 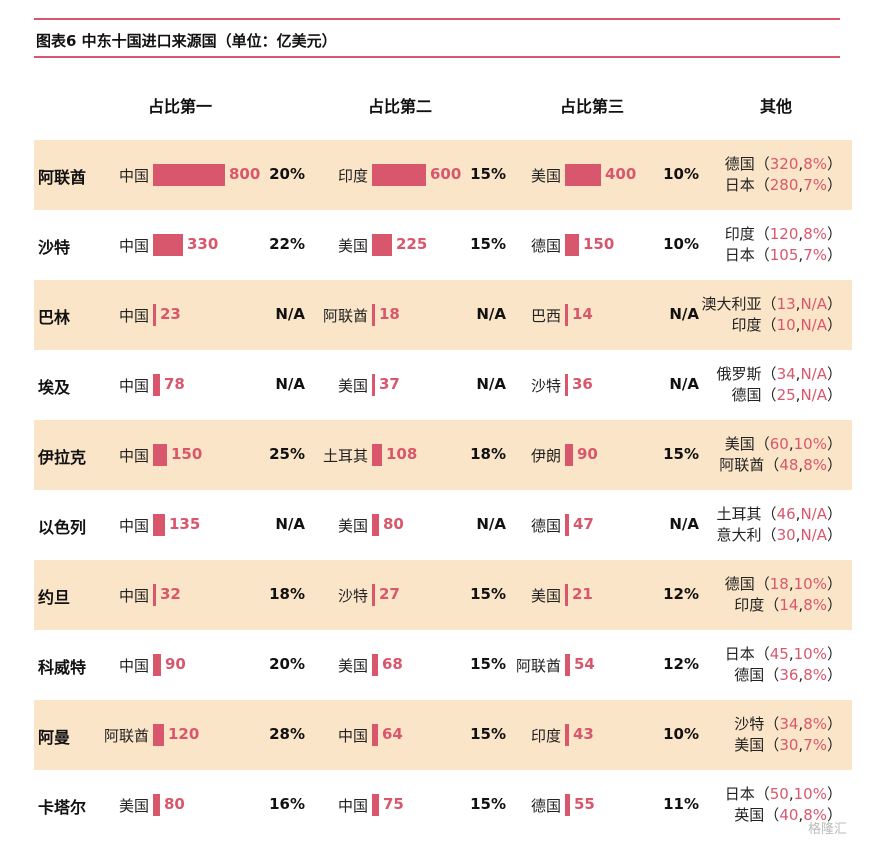 I want to click on others-entry: 德国（18,10%）, so click(x=752, y=584).